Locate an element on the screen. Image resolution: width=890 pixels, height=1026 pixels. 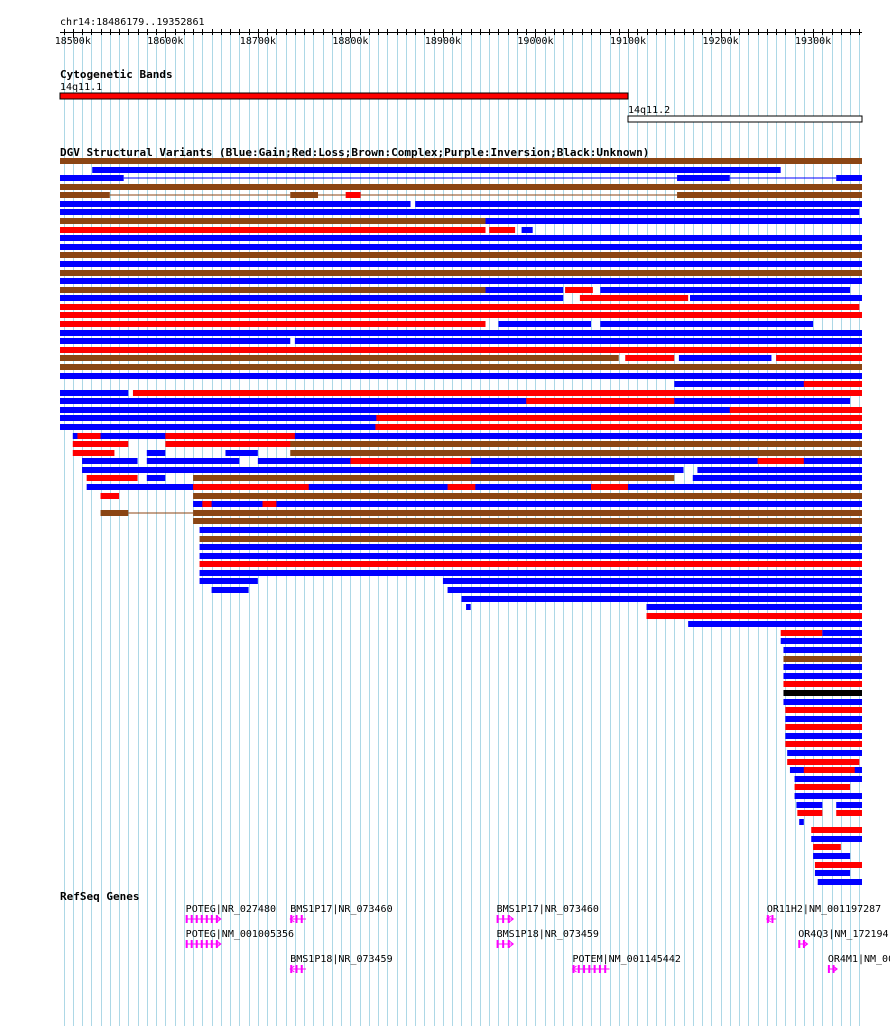
cytoband-14q11.2 is located at coordinates (745, 119).